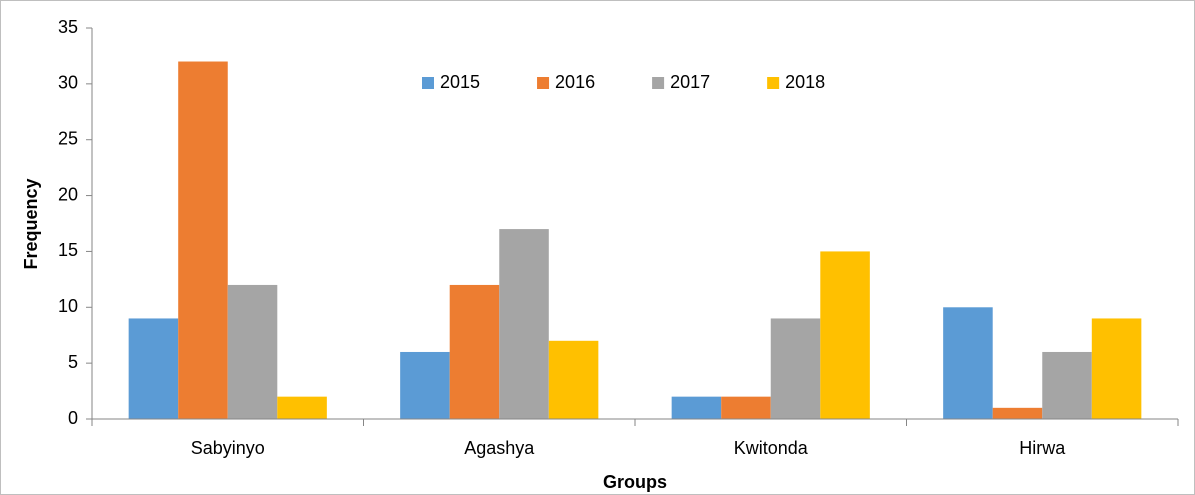 Image resolution: width=1195 pixels, height=495 pixels. I want to click on legend-label: 2015, so click(460, 82).